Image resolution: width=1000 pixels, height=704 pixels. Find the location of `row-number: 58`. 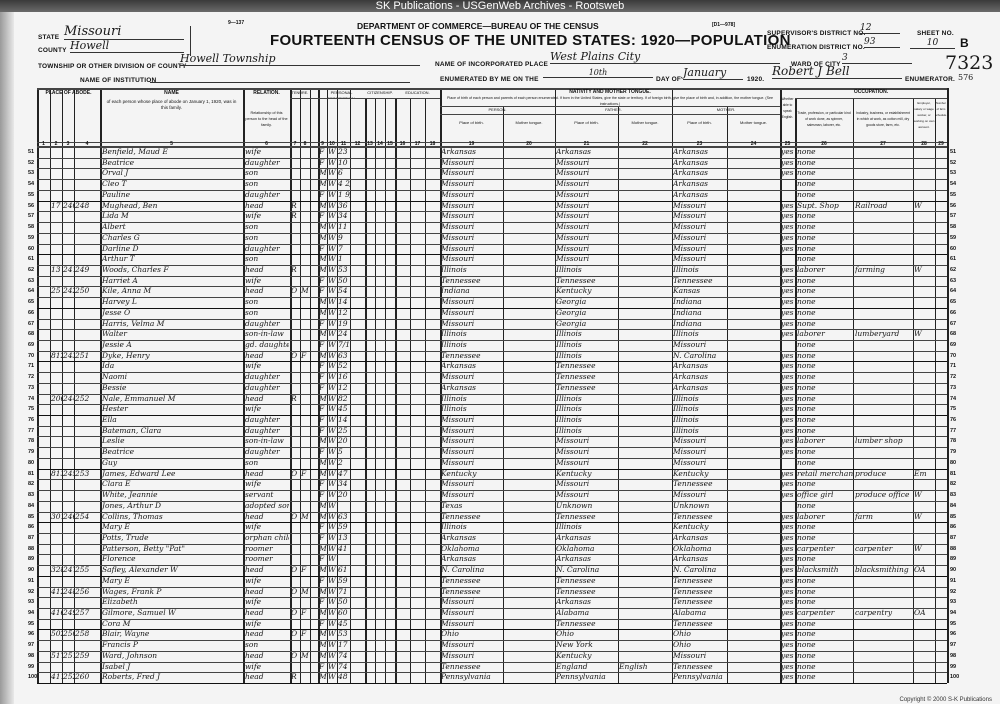

row-number: 58 is located at coordinates (31, 227).